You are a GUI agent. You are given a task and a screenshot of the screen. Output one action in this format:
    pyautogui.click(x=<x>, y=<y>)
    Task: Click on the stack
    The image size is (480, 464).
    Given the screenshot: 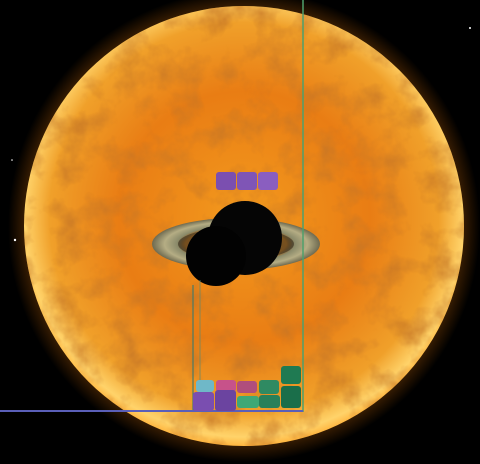 What is the action you would take?
    pyautogui.click(x=247, y=388)
    